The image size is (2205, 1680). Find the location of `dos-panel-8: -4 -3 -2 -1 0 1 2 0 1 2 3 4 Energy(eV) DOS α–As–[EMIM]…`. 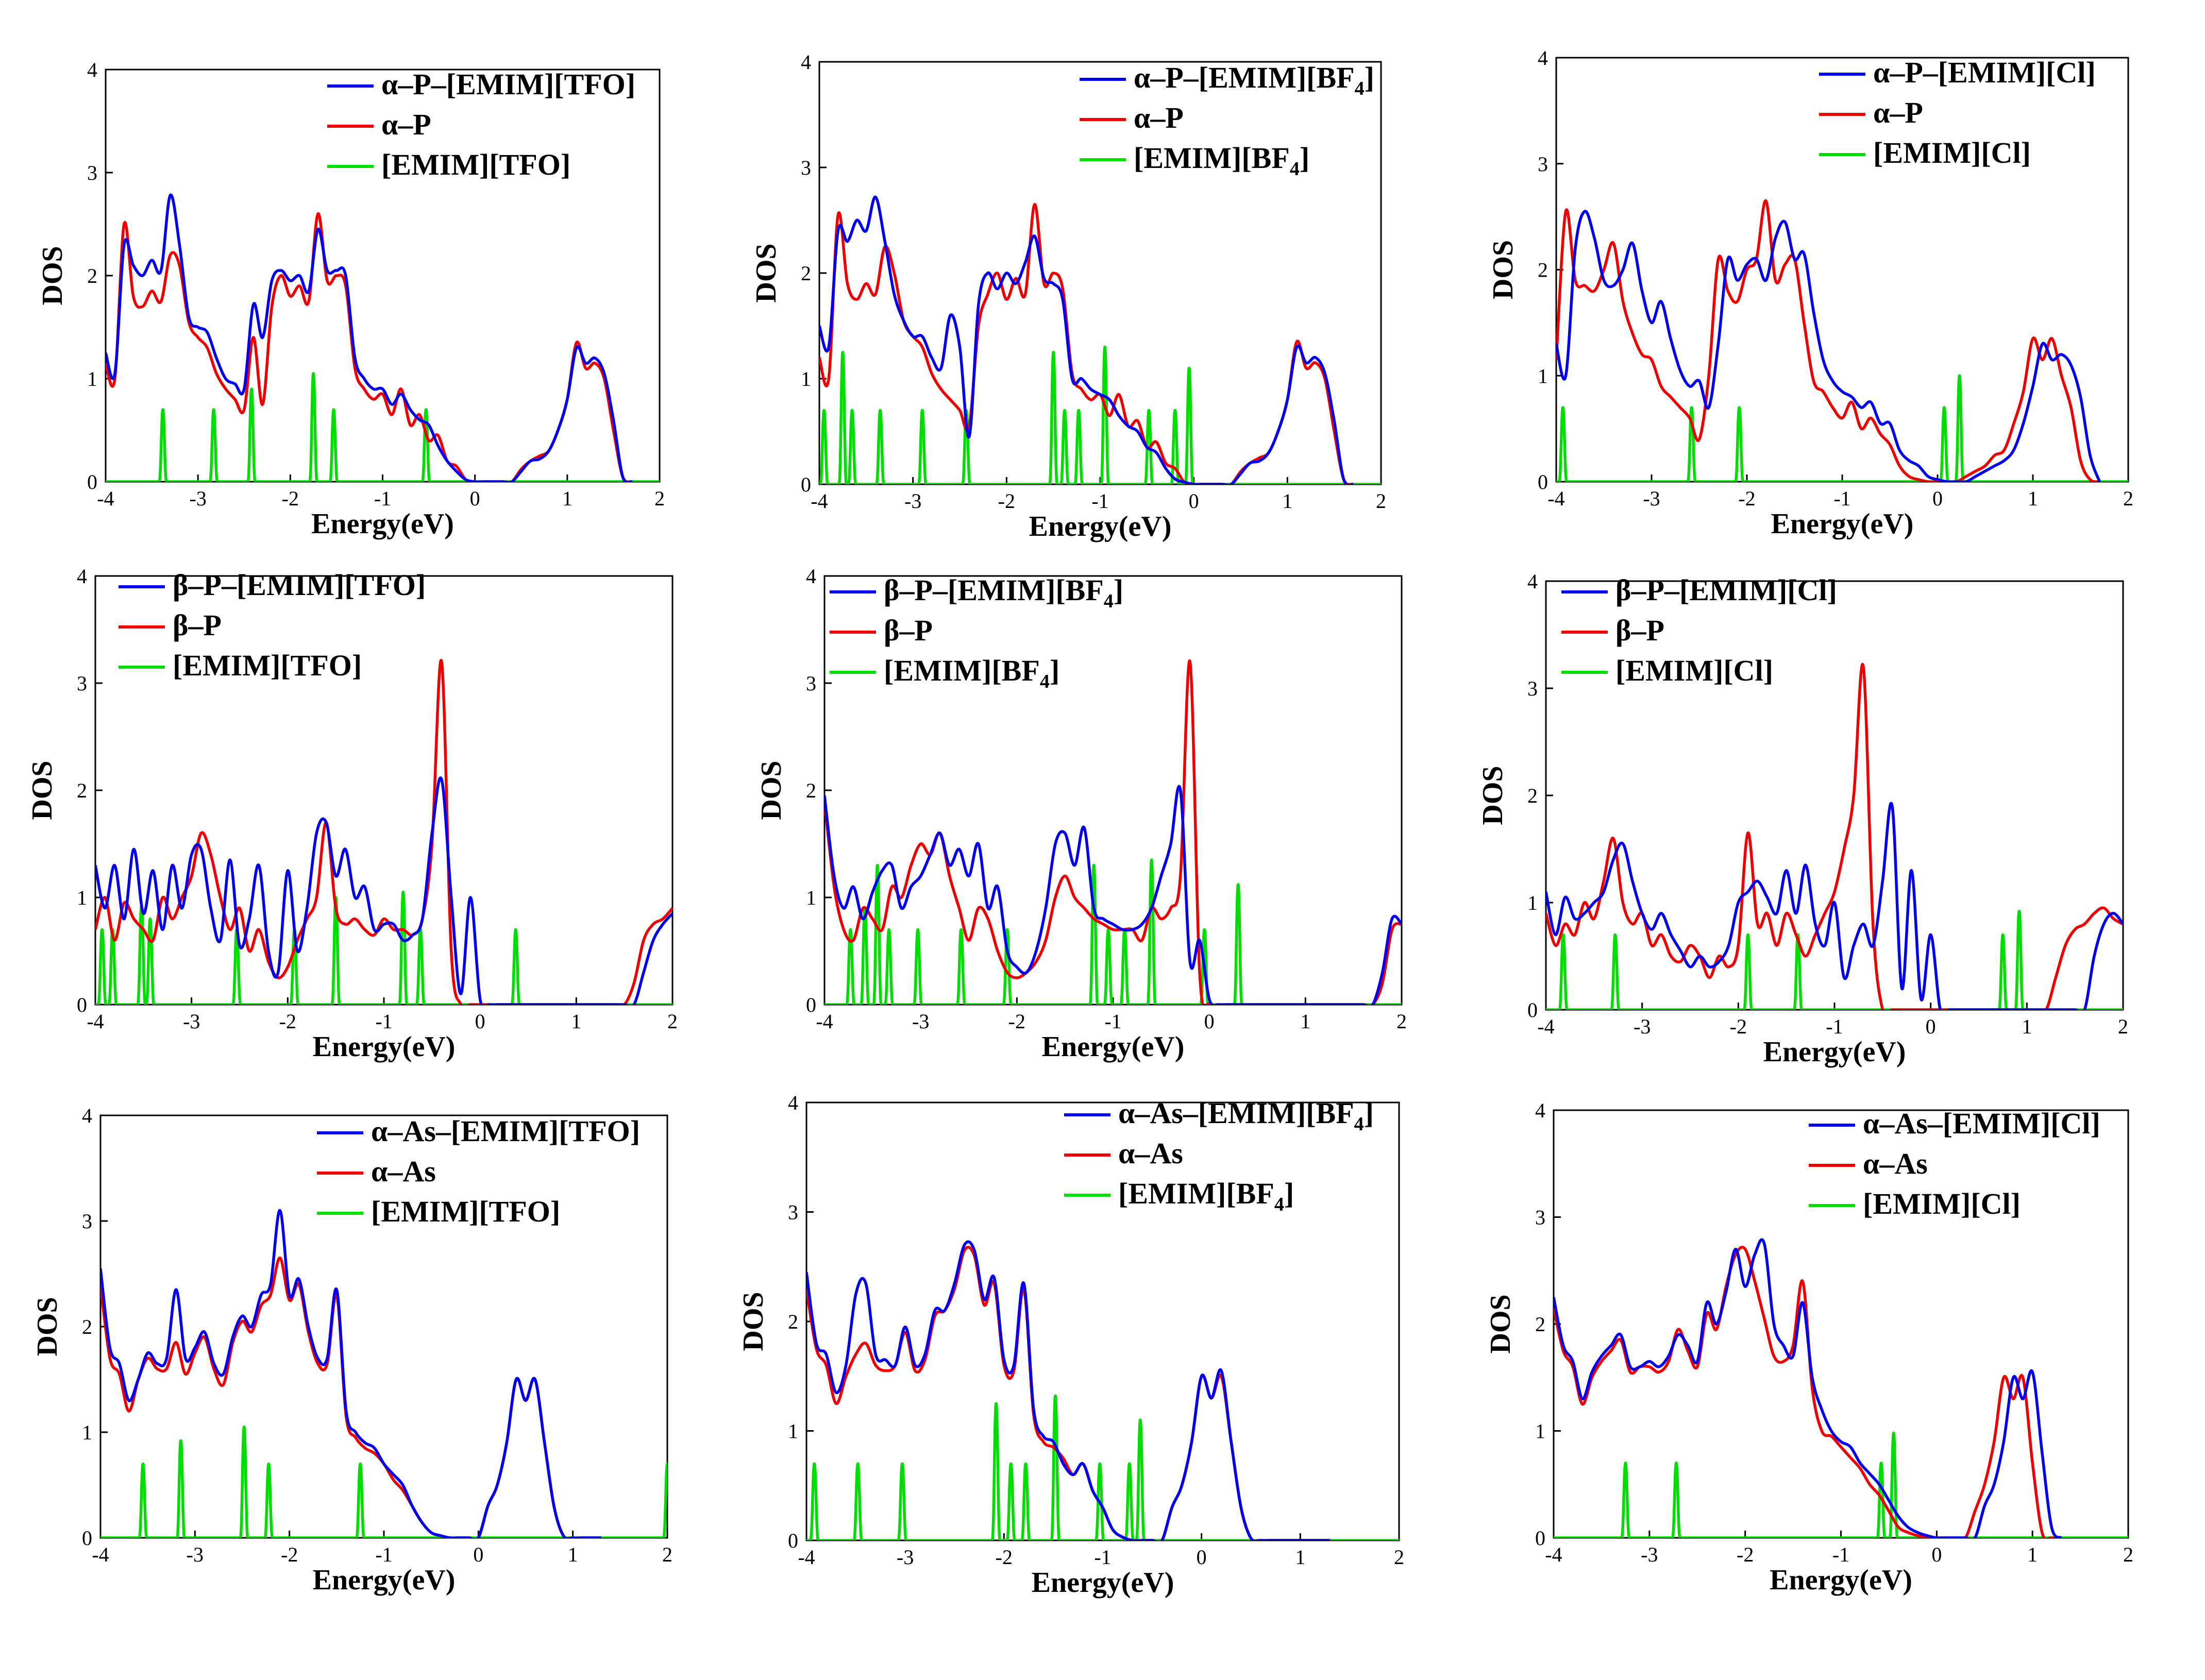

dos-panel-8: -4 -3 -2 -1 0 1 2 0 1 2 3 4 Energy(eV) DOS α–As–[EMIM]… is located at coordinates (1070, 1345).